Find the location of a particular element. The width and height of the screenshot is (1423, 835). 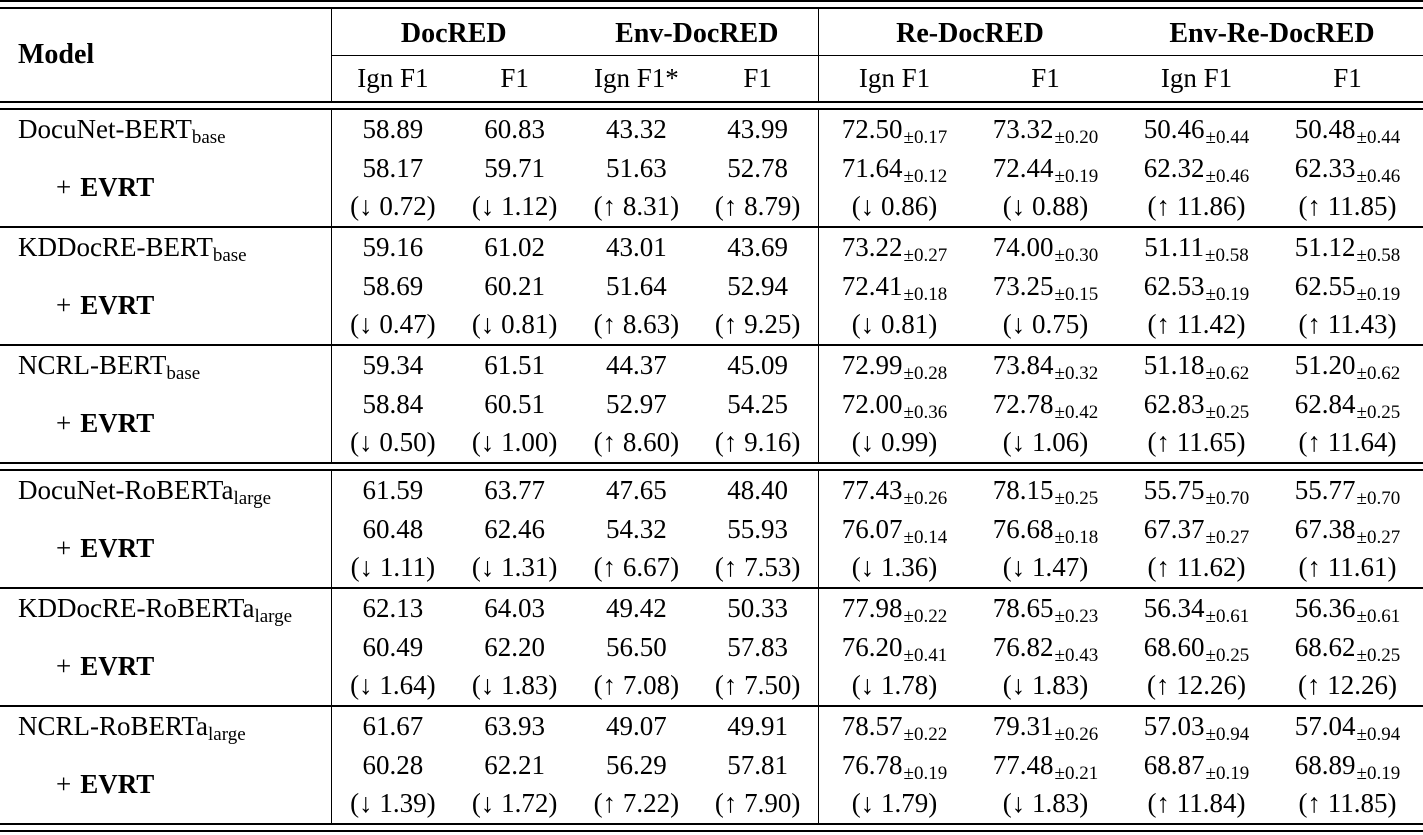

delta-cell: (↑ 8.31) is located at coordinates (637, 206).